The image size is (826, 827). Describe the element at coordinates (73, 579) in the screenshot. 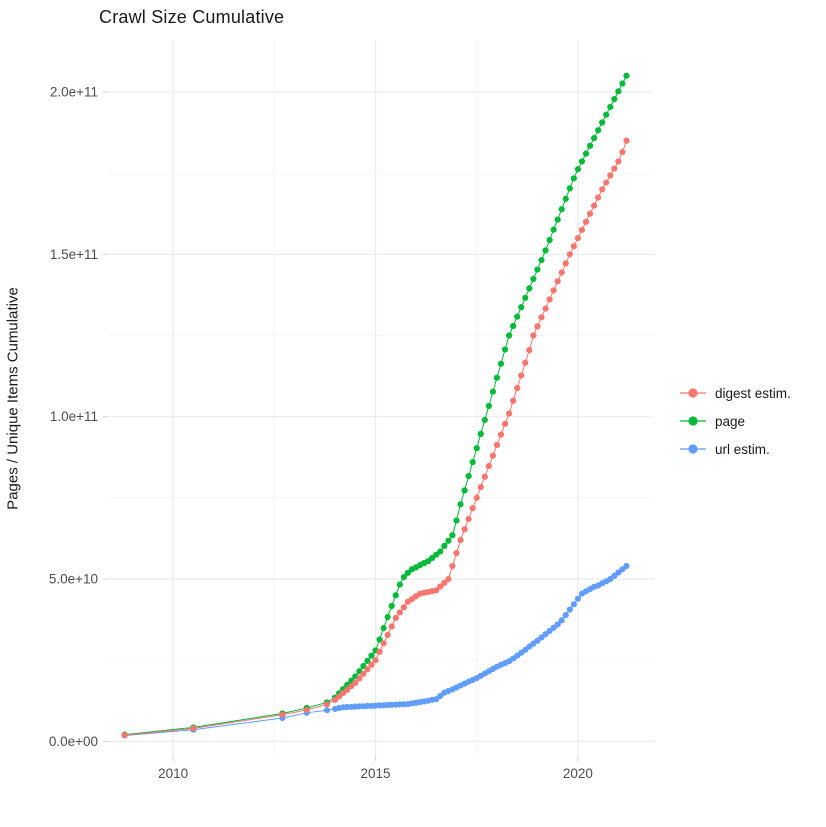

I see `y-tick-label: 5.0e+10` at that location.